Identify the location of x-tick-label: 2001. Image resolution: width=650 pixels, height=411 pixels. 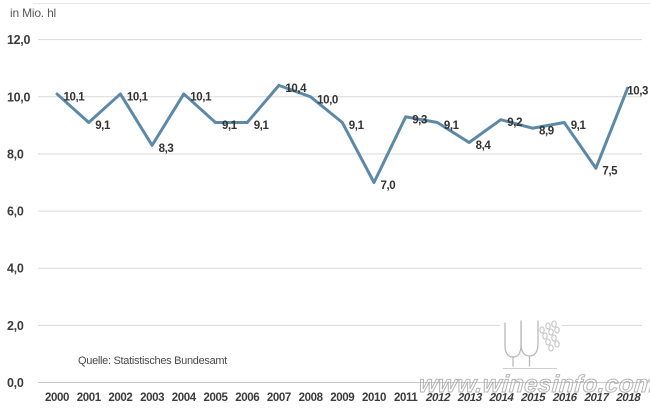
(89, 398).